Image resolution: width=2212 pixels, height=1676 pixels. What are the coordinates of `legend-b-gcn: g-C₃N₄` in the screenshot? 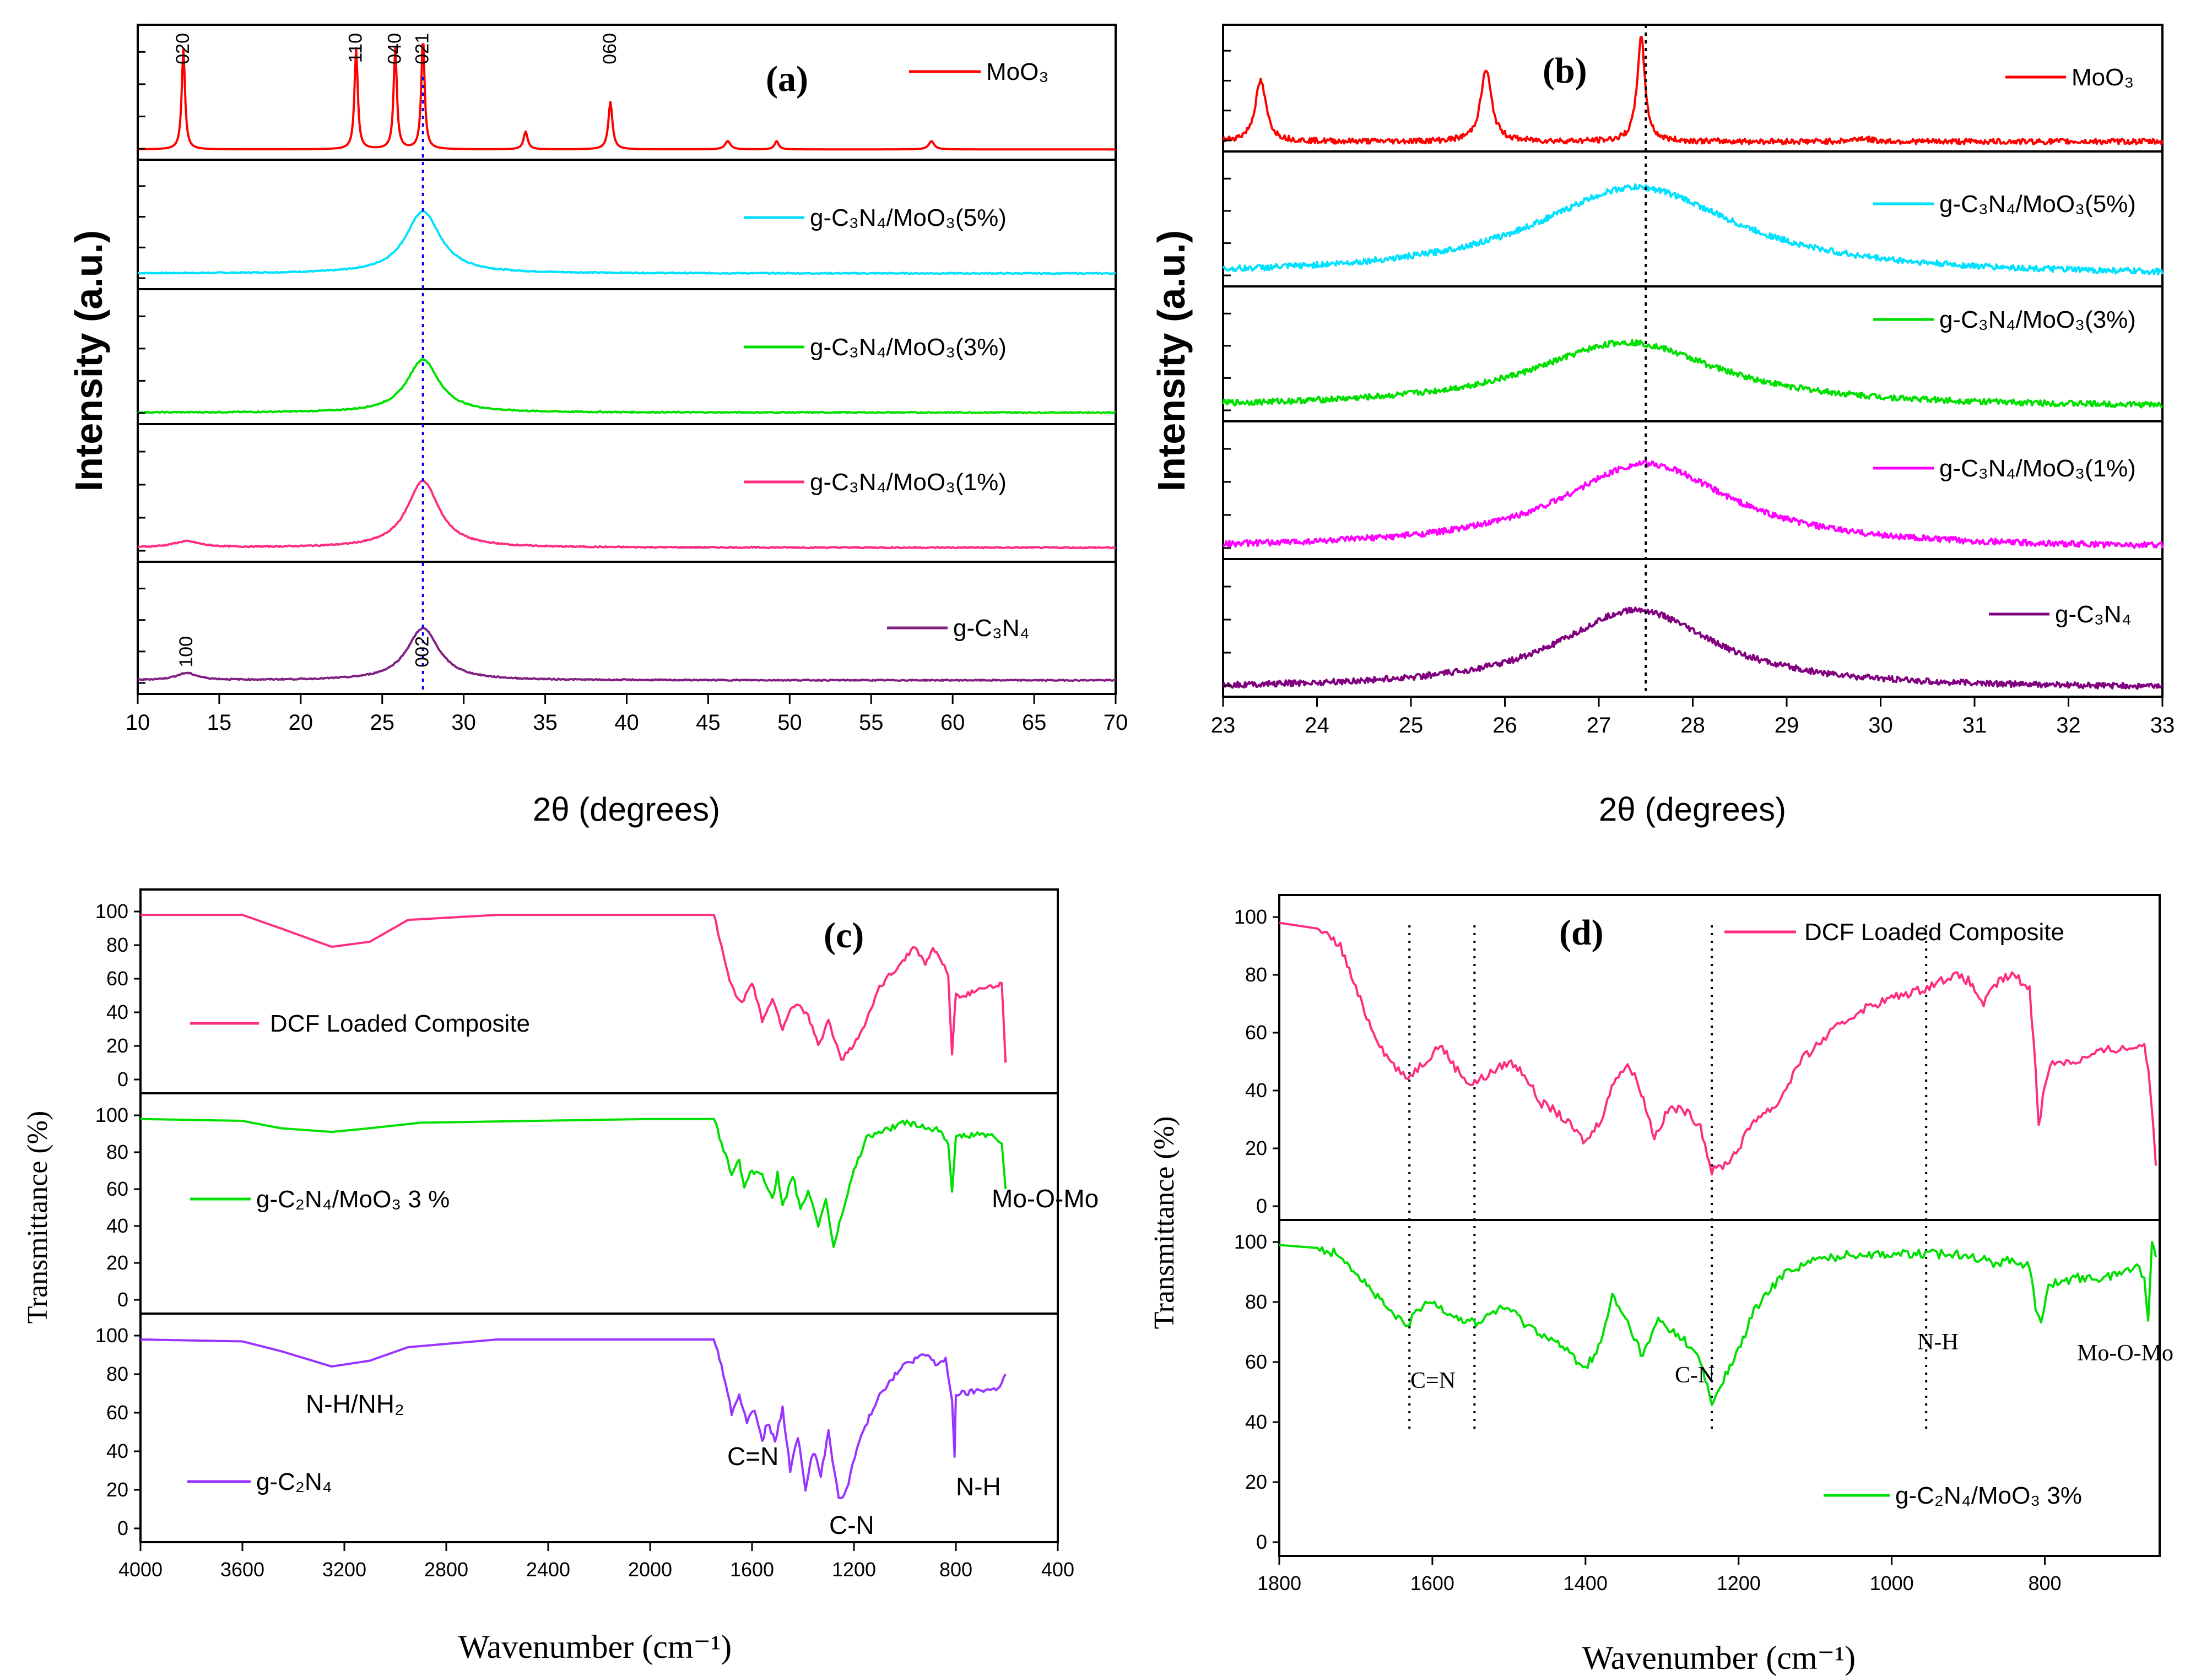 It's located at (2093, 615).